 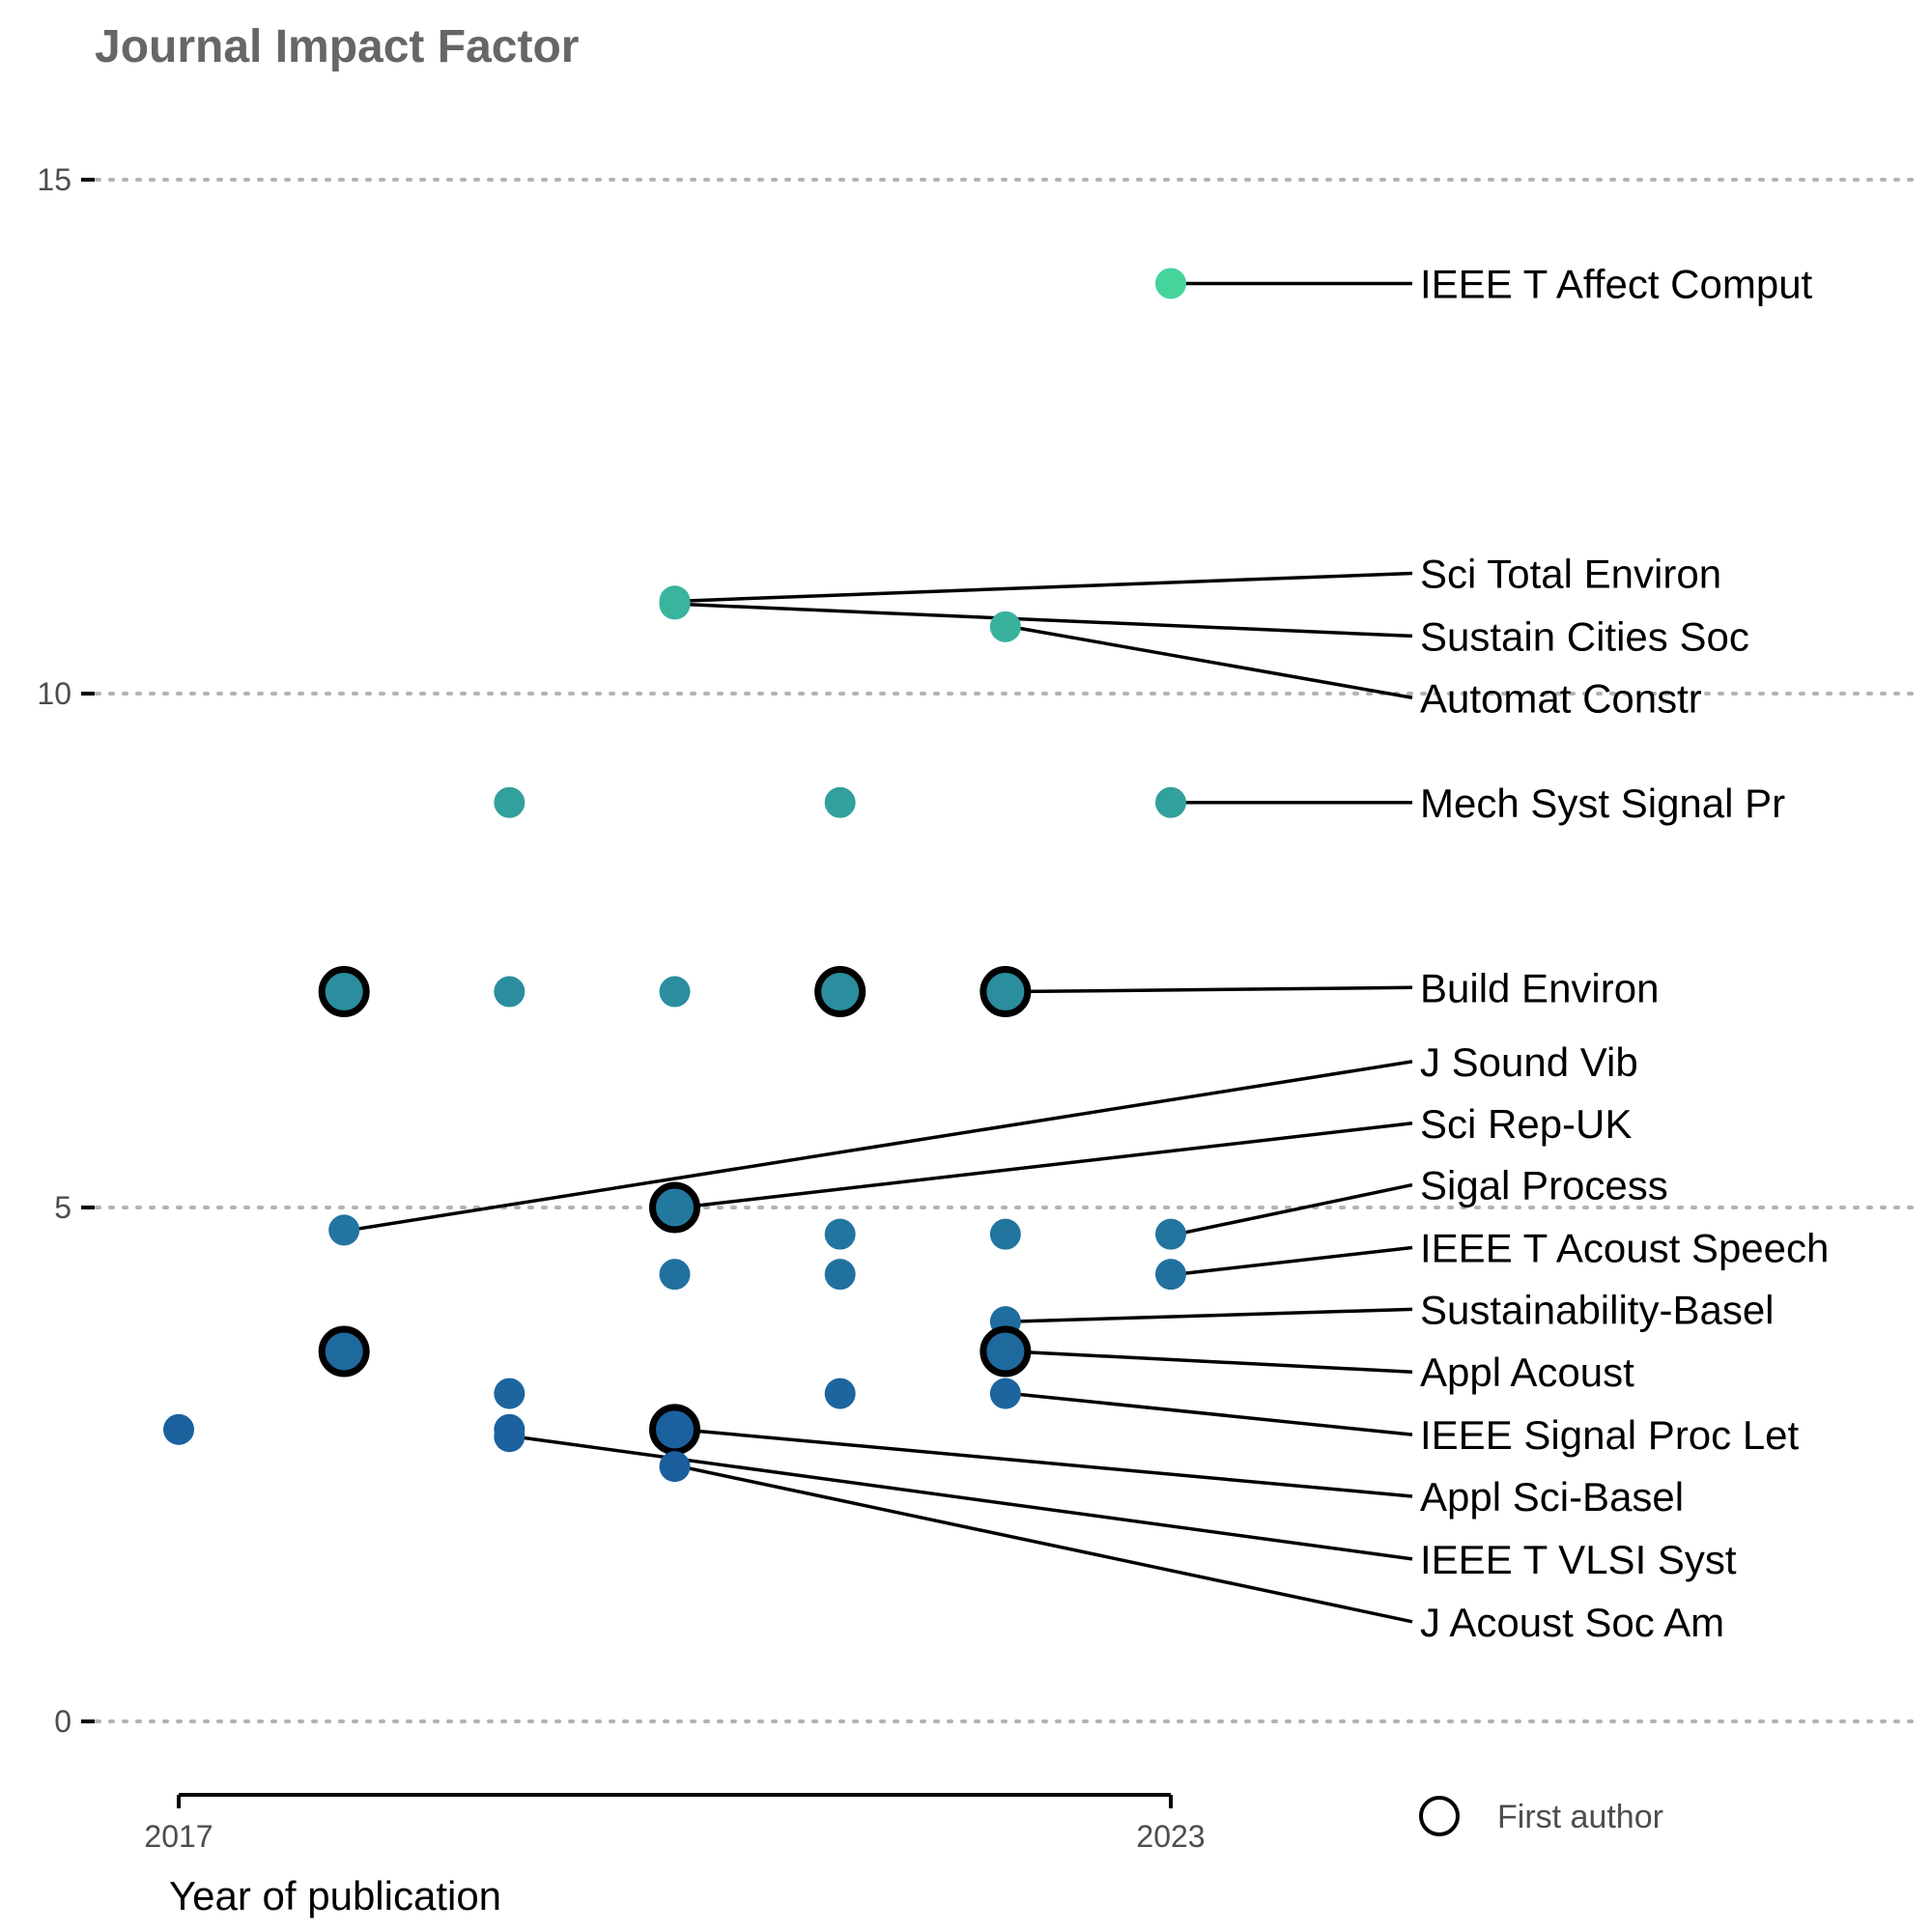 I want to click on label-sigal-process: Sigal Process, so click(x=1544, y=1185).